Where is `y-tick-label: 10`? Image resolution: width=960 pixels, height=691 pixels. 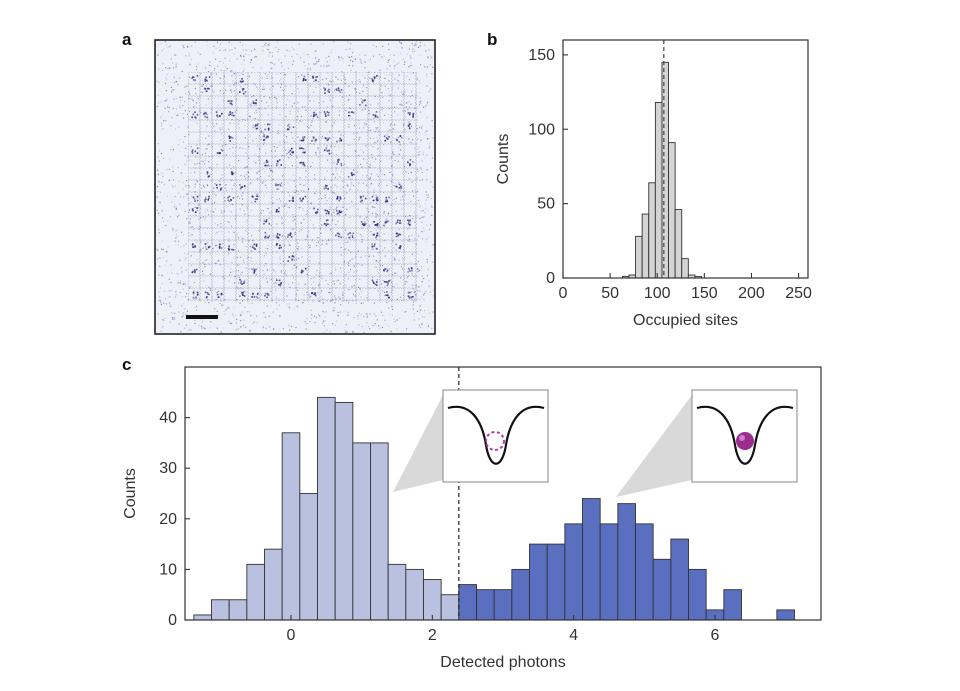 y-tick-label: 10 is located at coordinates (168, 569).